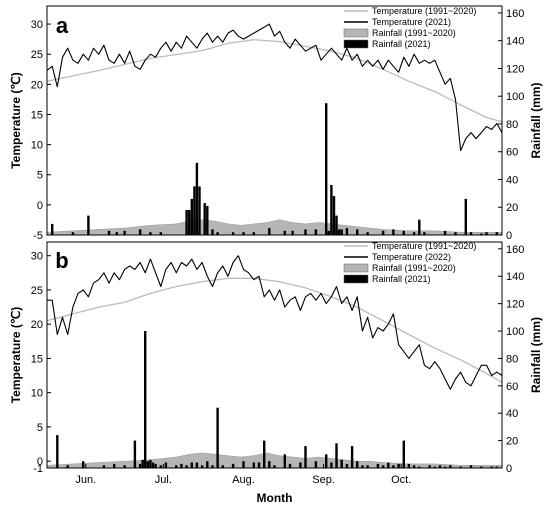  What do you see at coordinates (515, 277) in the screenshot?
I see `right-tick-label: 140` at bounding box center [515, 277].